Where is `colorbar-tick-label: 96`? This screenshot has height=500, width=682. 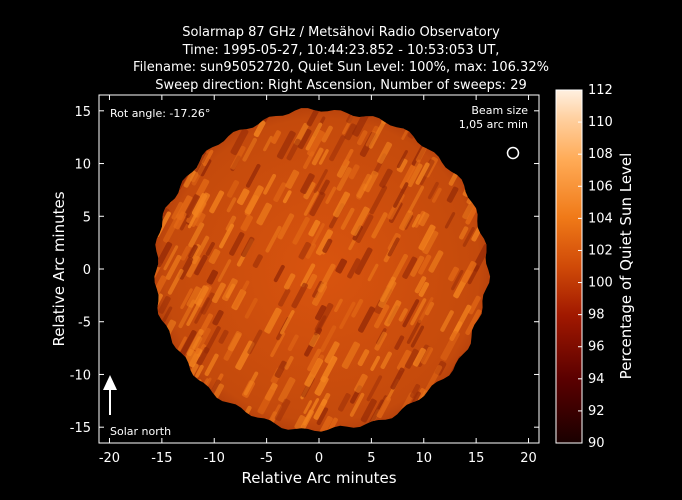
colorbar-tick-label: 96 is located at coordinates (596, 347).